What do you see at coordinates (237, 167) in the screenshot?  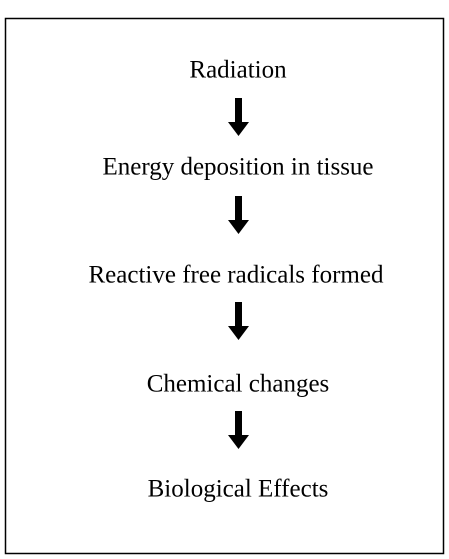 I see `node-label: Energy deposition in tissue` at bounding box center [237, 167].